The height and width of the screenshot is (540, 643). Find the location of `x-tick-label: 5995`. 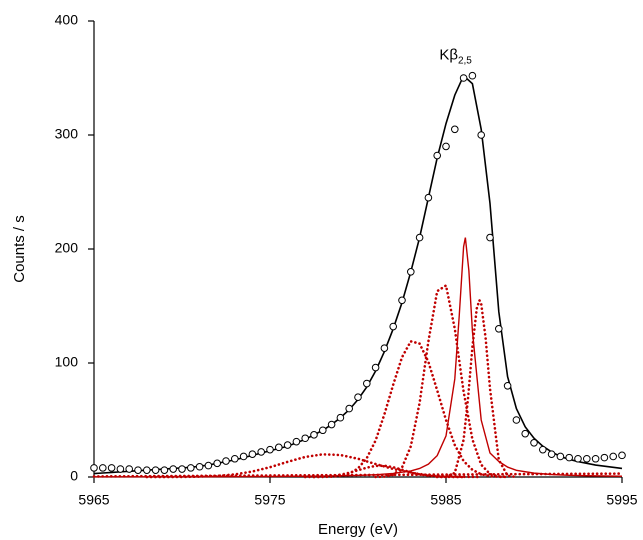

x-tick-label: 5995 is located at coordinates (621, 500).